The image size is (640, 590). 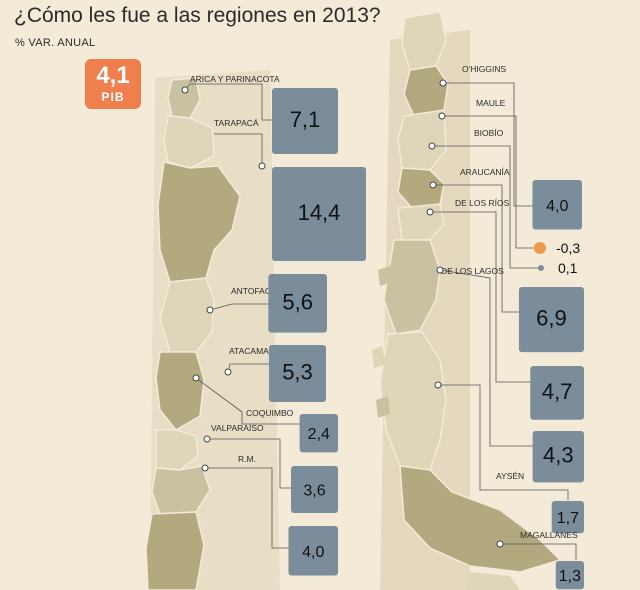 I want to click on region-antofagasta, so click(x=199, y=222).